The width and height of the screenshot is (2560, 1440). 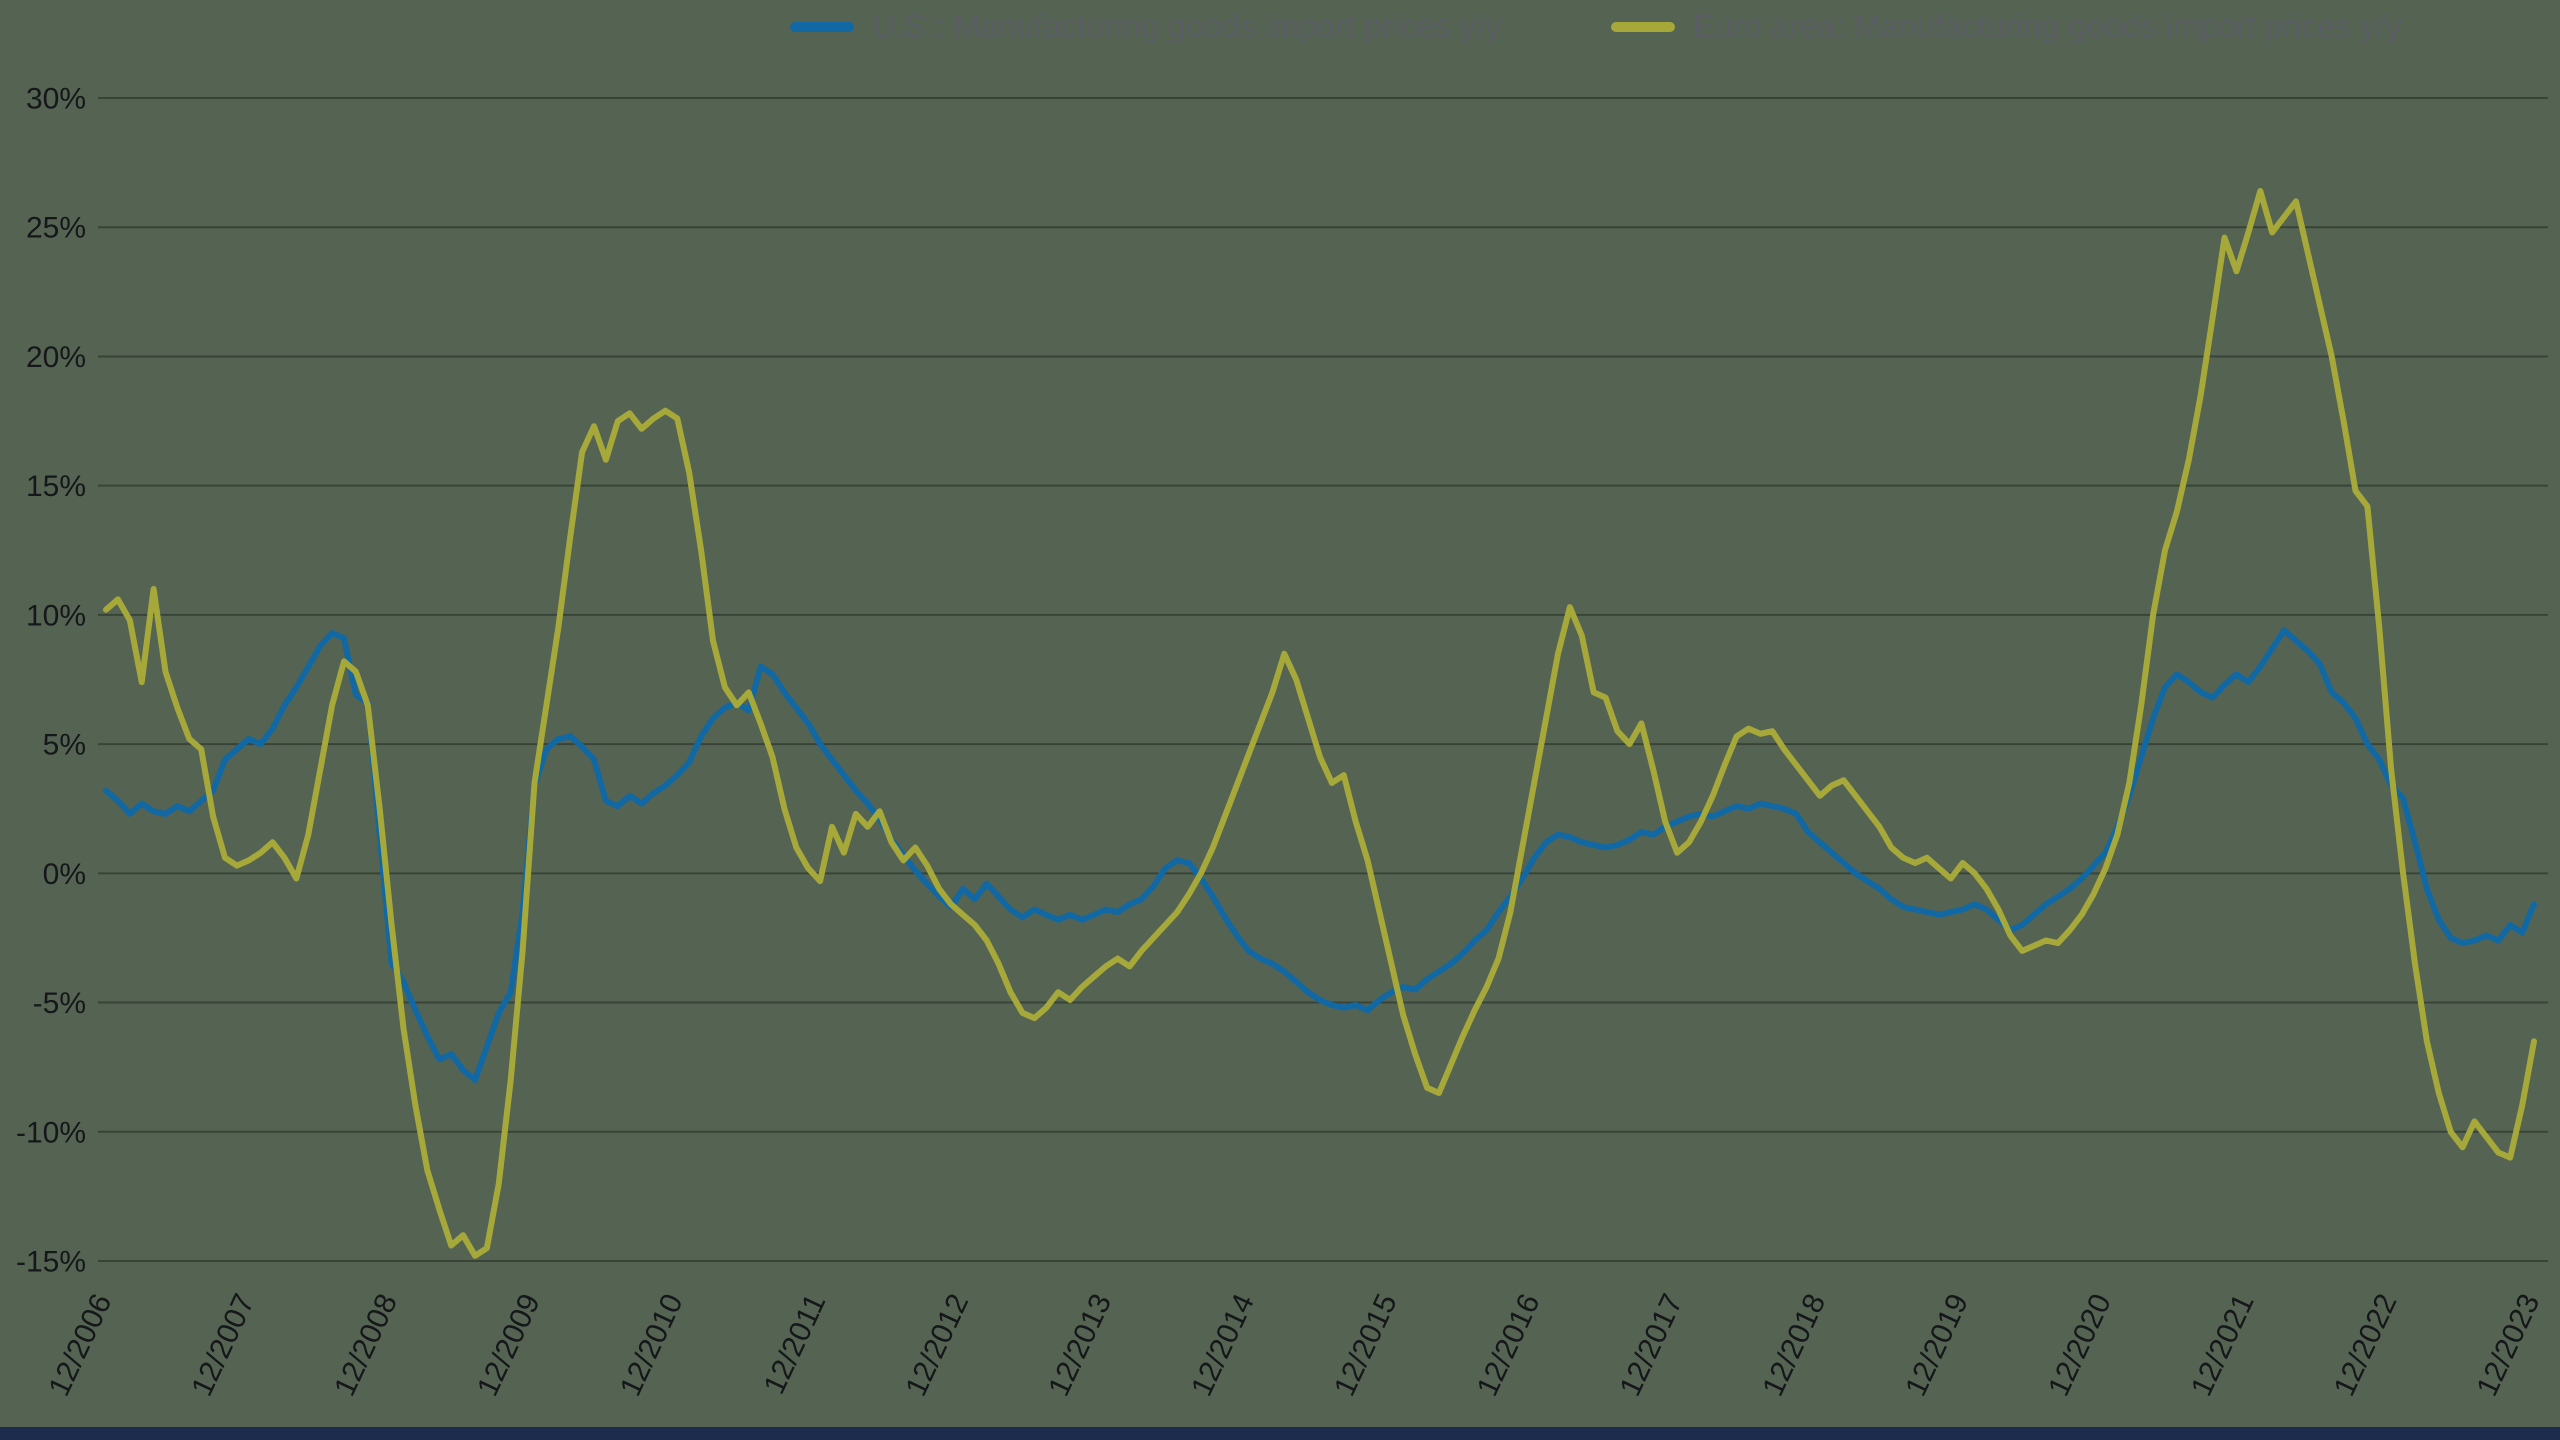 What do you see at coordinates (1223, 1345) in the screenshot?
I see `x-axis-label-12-2014: 12/2014` at bounding box center [1223, 1345].